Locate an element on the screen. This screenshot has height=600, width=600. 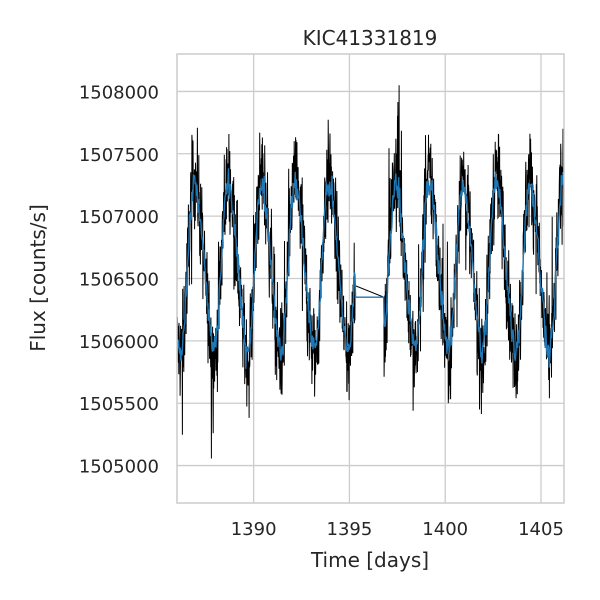
y-tick-label: 1507500 is located at coordinates (119, 155).